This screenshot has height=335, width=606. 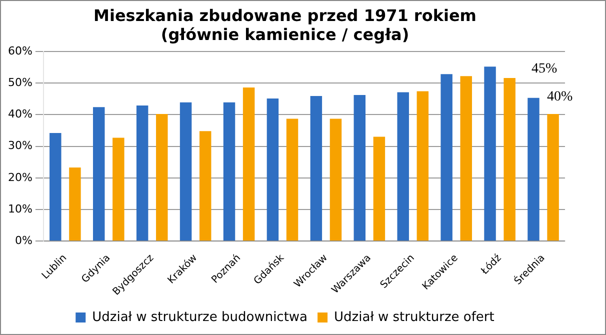 What do you see at coordinates (20, 209) in the screenshot?
I see `y-tick-label: 10%` at bounding box center [20, 209].